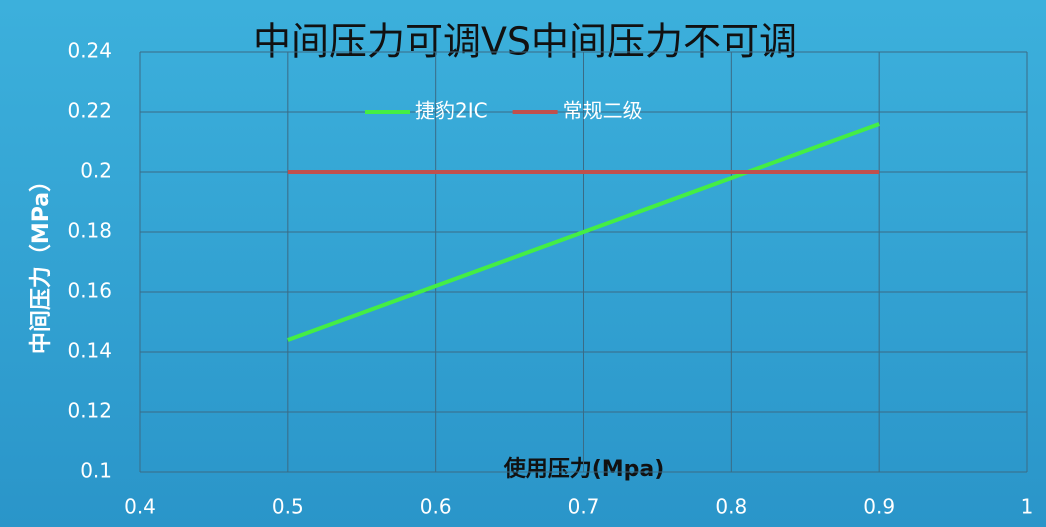  What do you see at coordinates (731, 507) in the screenshot?
I see `x-tick-label: 0.8` at bounding box center [731, 507].